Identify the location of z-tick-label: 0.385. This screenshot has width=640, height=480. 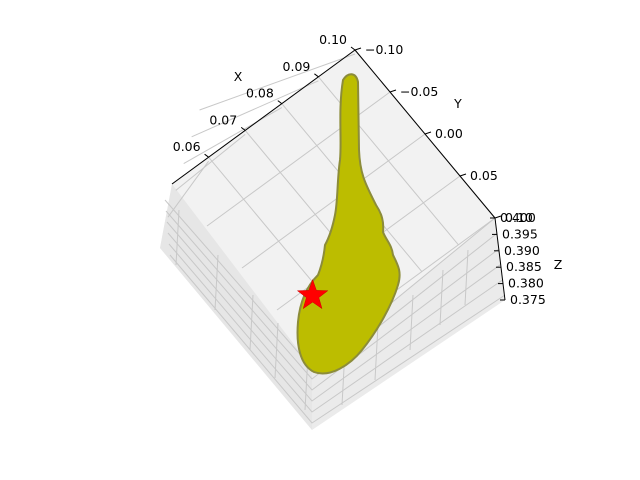
(524, 266).